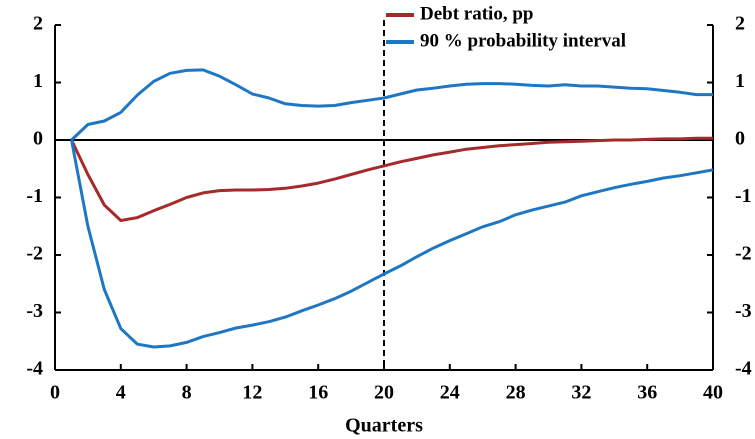 The height and width of the screenshot is (439, 755). What do you see at coordinates (647, 393) in the screenshot?
I see `x-tick-label: 36` at bounding box center [647, 393].